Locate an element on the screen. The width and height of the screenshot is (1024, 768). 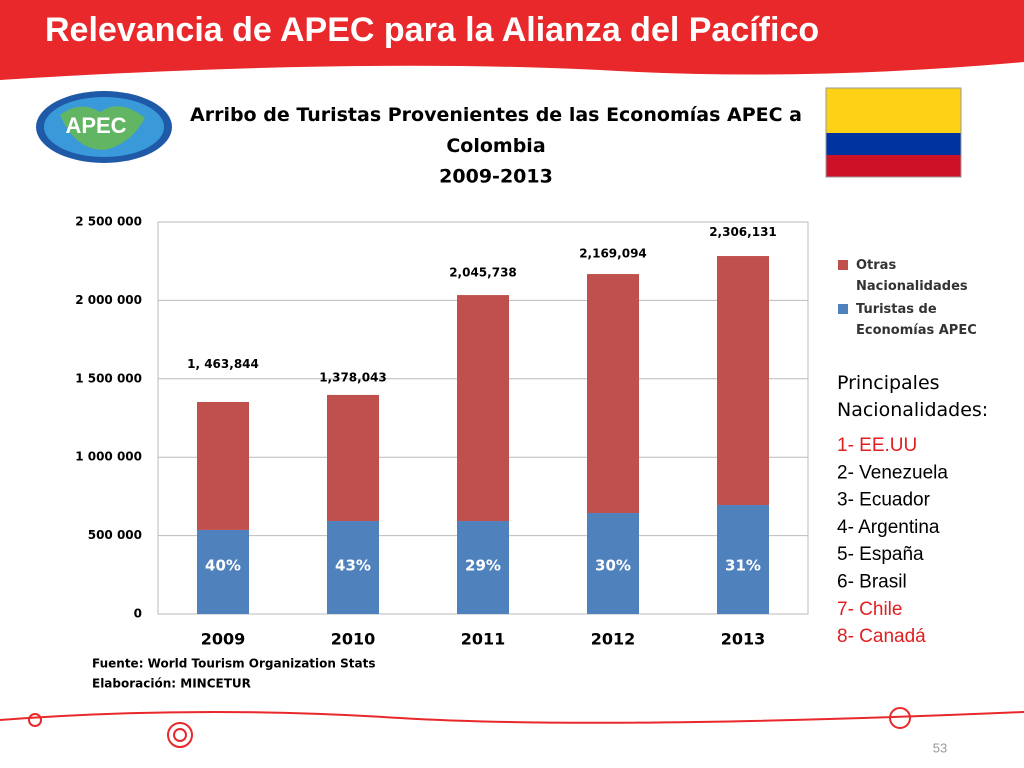
header-band is located at coordinates (512, 40).